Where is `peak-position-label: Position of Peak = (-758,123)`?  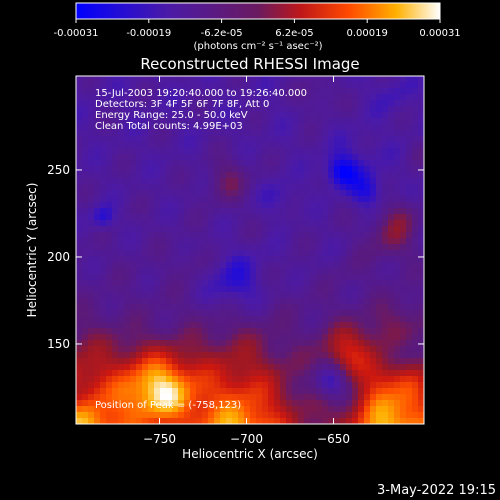
peak-position-label: Position of Peak = (-758,123) is located at coordinates (168, 405).